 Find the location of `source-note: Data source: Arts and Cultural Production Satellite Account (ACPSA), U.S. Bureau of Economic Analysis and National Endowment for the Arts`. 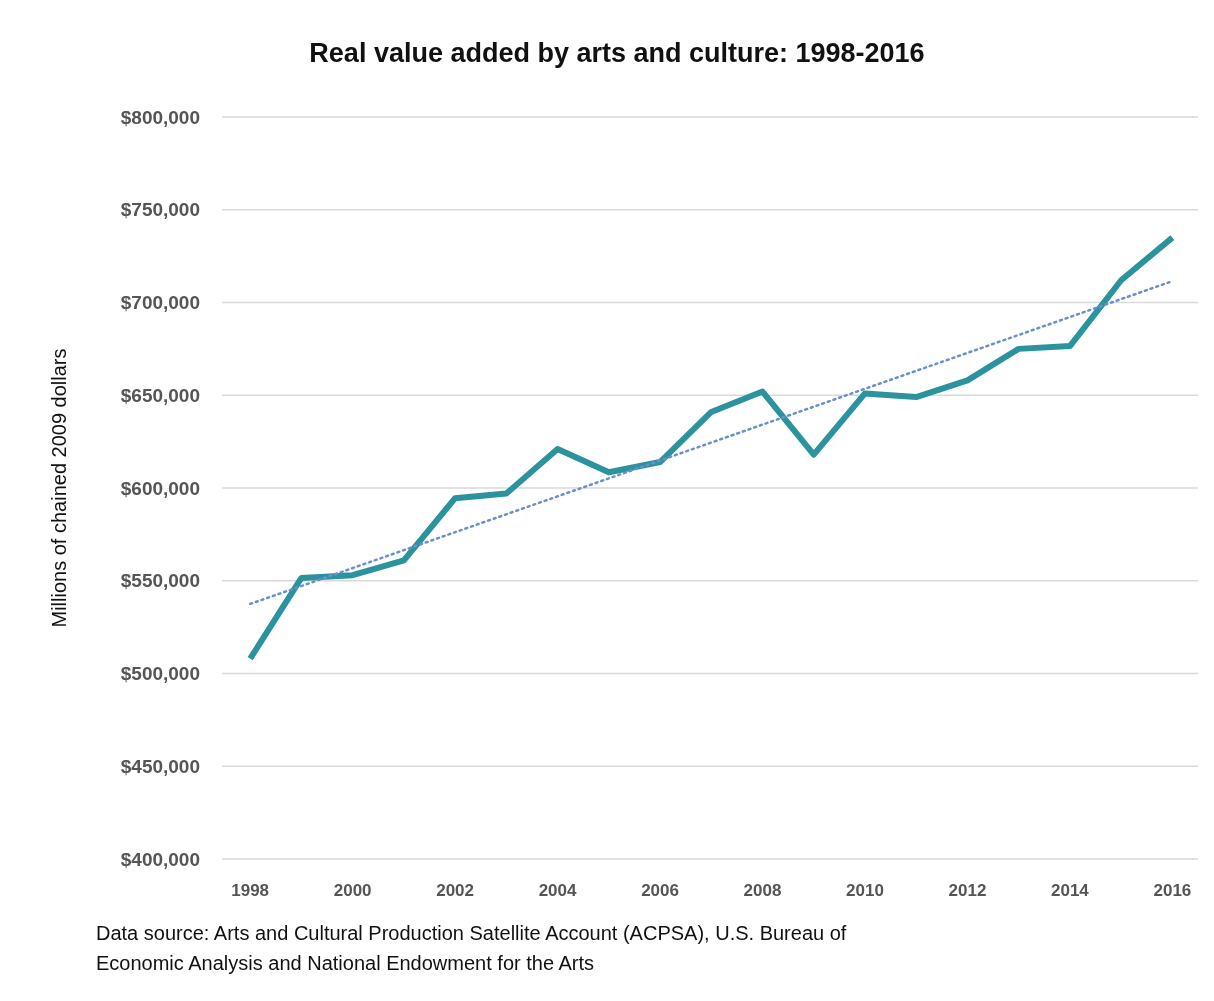

source-note: Data source: Arts and Cultural Production Satellite Account (ACPSA), U.S. Bureau of Economic Analysis and National Endowment for the Arts is located at coordinates (471, 948).